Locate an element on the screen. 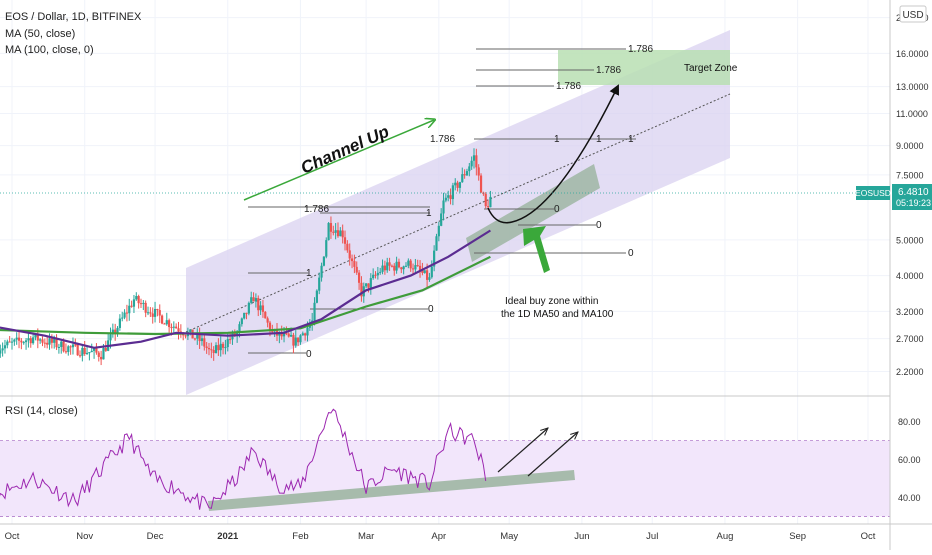 This screenshot has height=555, width=932. target-zone-box is located at coordinates (644, 67).